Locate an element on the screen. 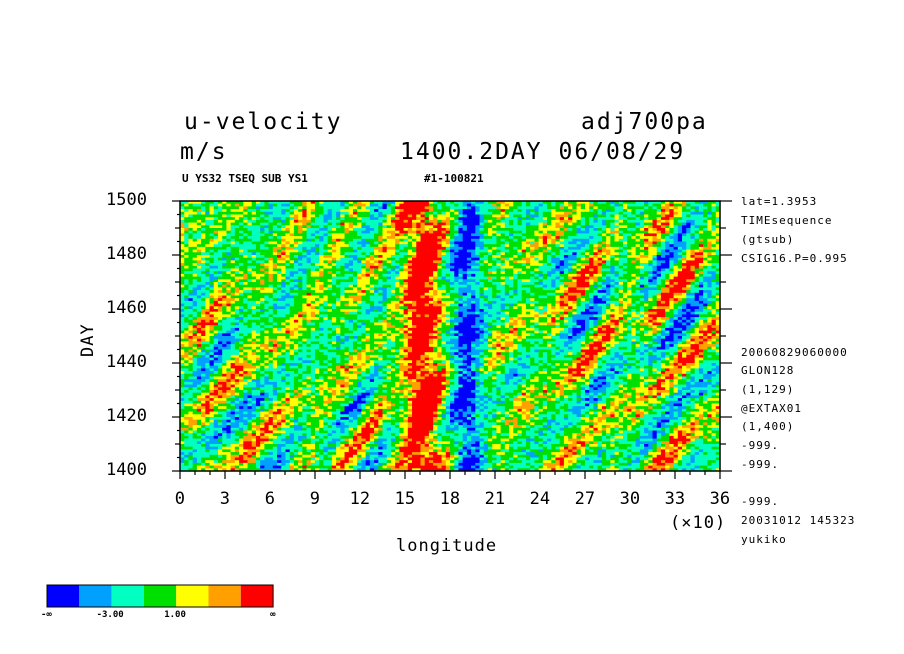 This screenshot has width=904, height=654. x-tick-label: 18 is located at coordinates (450, 499).